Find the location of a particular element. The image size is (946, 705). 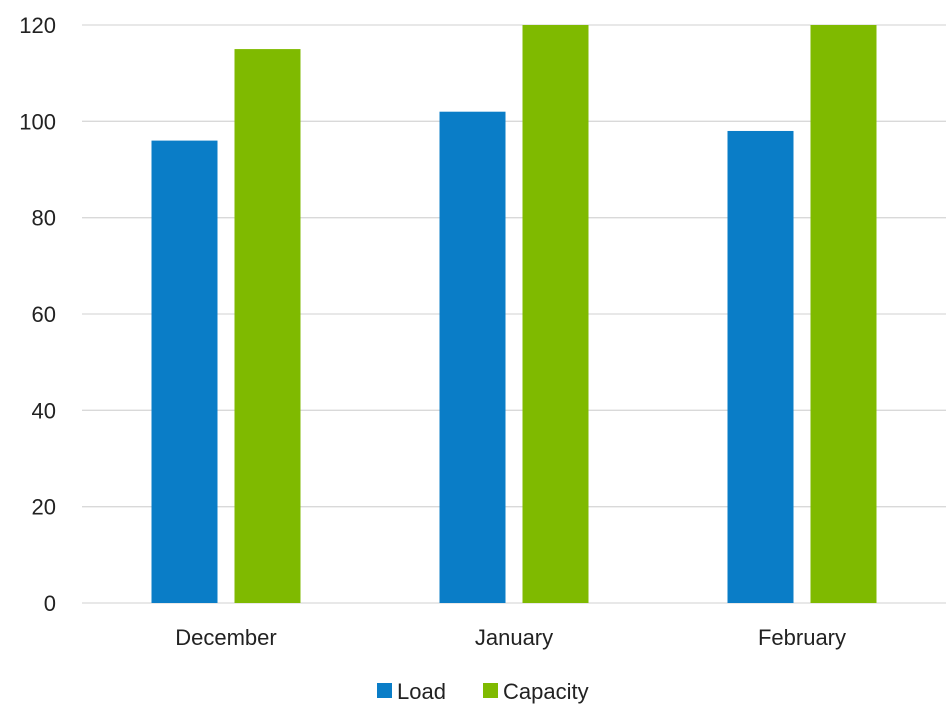

y-tick-label: 0 is located at coordinates (50, 603).